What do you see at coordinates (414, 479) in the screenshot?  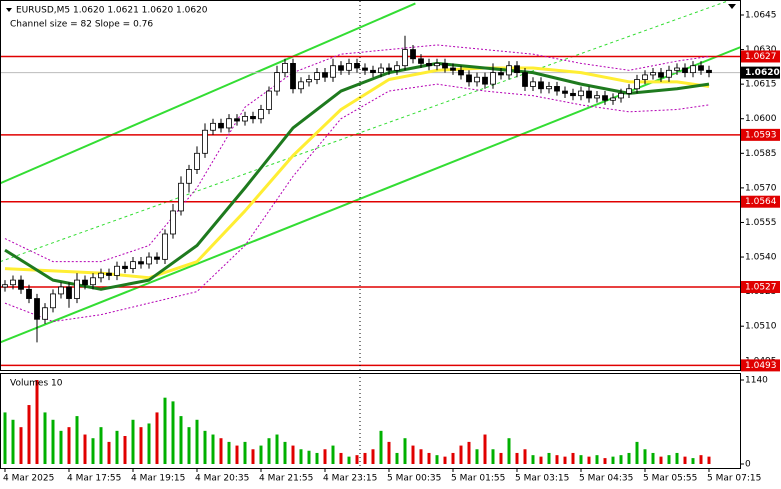 I see `x-tick-label: 5 Mar 00:35` at bounding box center [414, 479].